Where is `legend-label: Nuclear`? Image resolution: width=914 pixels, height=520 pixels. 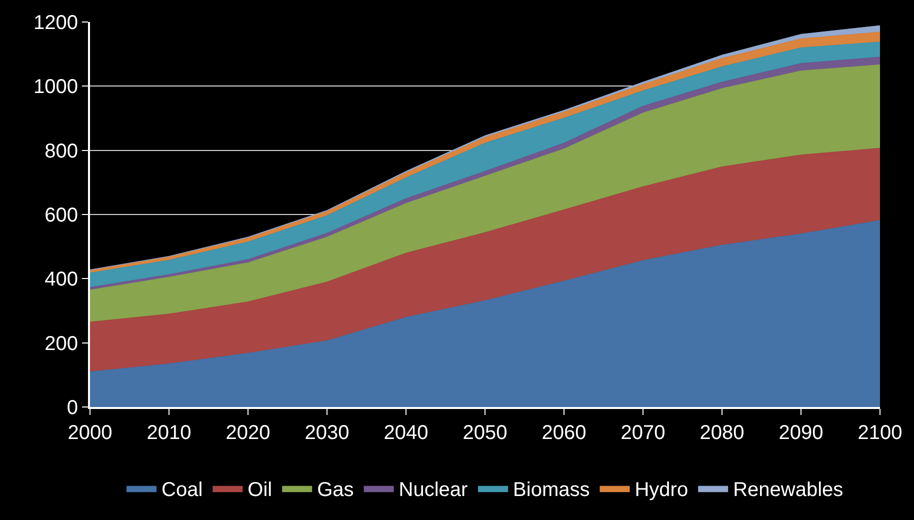
legend-label: Nuclear is located at coordinates (433, 489).